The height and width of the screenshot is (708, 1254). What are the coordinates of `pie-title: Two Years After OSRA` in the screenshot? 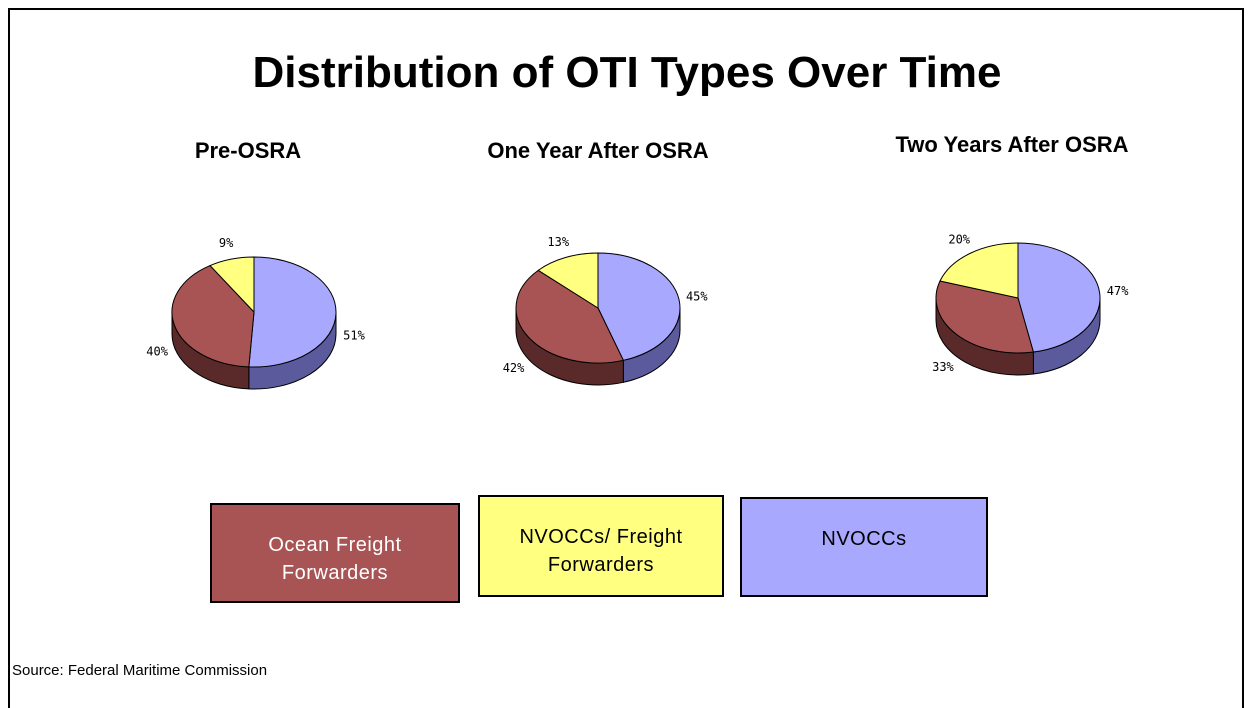 It's located at (1011, 144).